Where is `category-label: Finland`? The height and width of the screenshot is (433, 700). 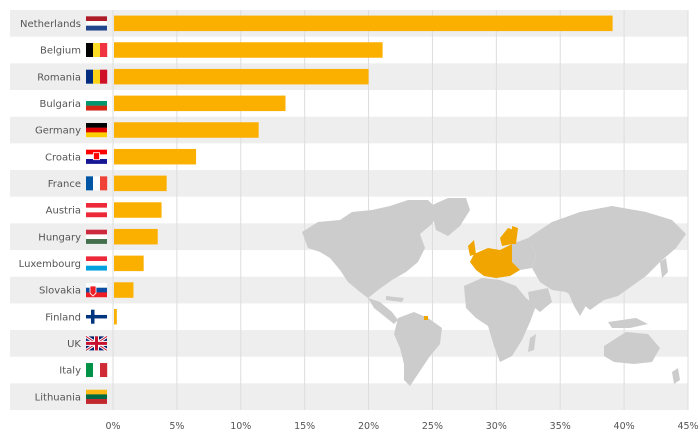 category-label: Finland is located at coordinates (63, 317).